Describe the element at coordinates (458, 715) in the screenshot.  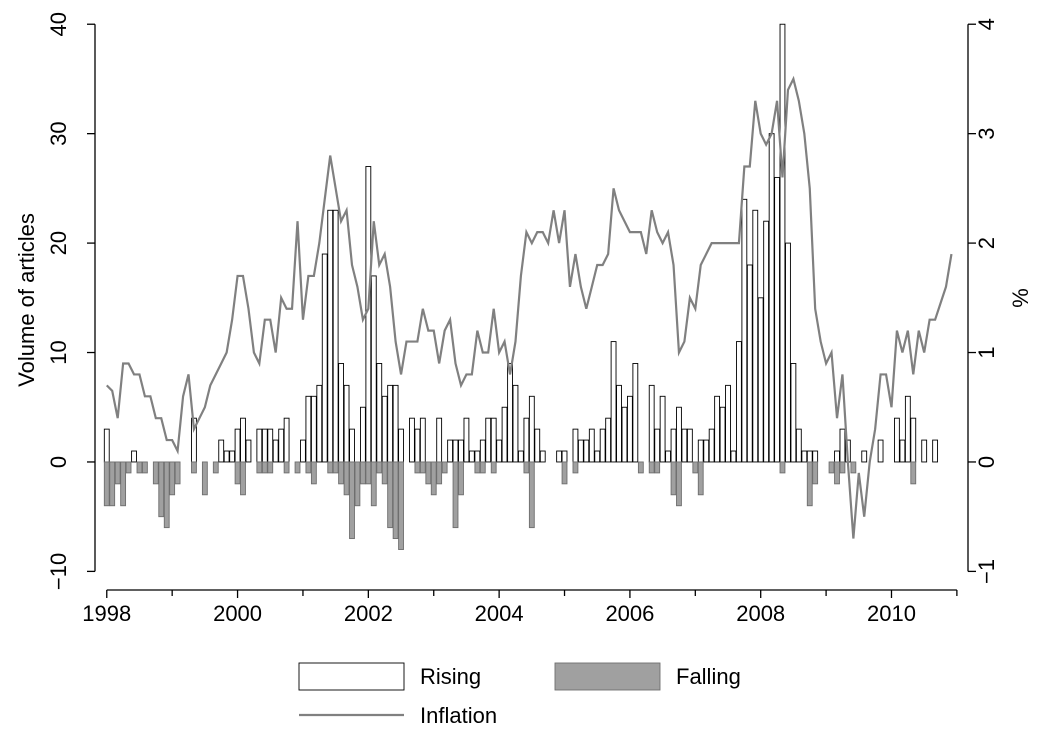
I see `legend-label: Inflation` at that location.